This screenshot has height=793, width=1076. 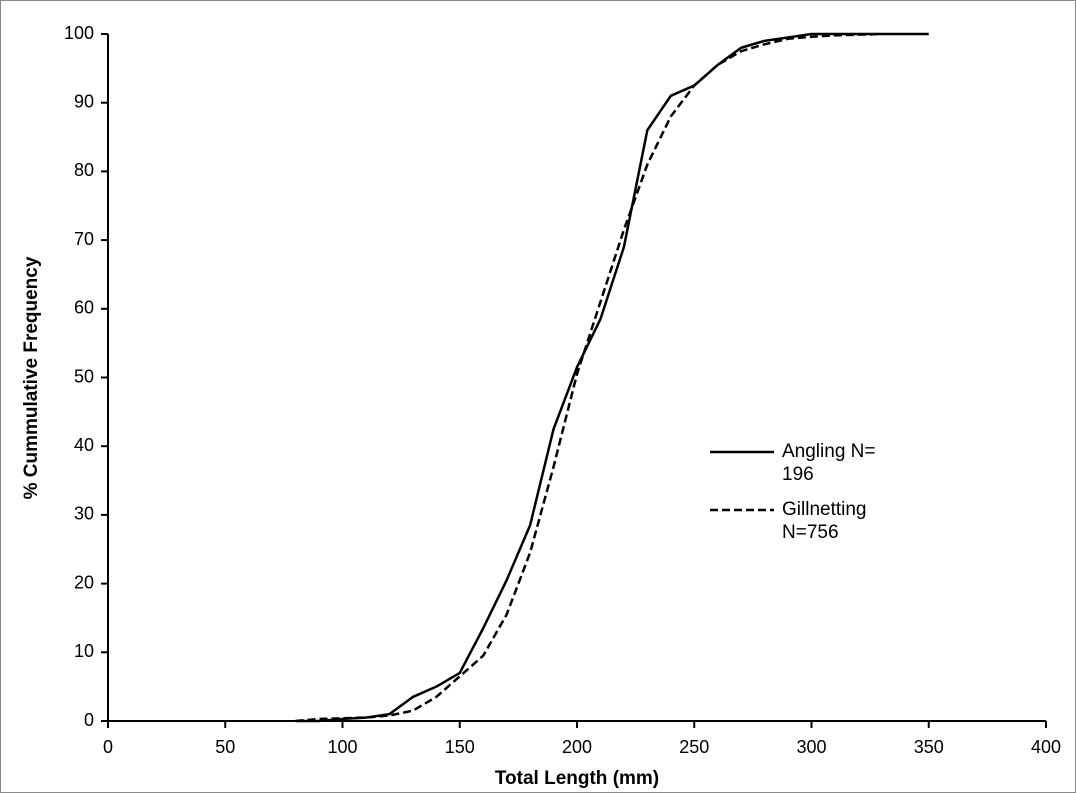 What do you see at coordinates (577, 747) in the screenshot?
I see `x-tick-label: 200` at bounding box center [577, 747].